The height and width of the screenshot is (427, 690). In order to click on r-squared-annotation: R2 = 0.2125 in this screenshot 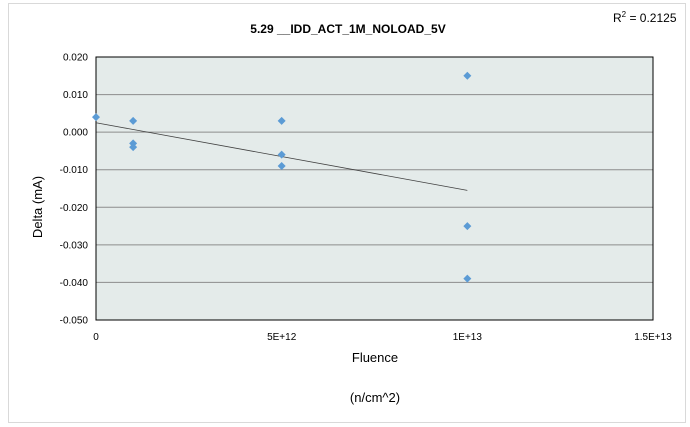, I will do `click(645, 17)`.